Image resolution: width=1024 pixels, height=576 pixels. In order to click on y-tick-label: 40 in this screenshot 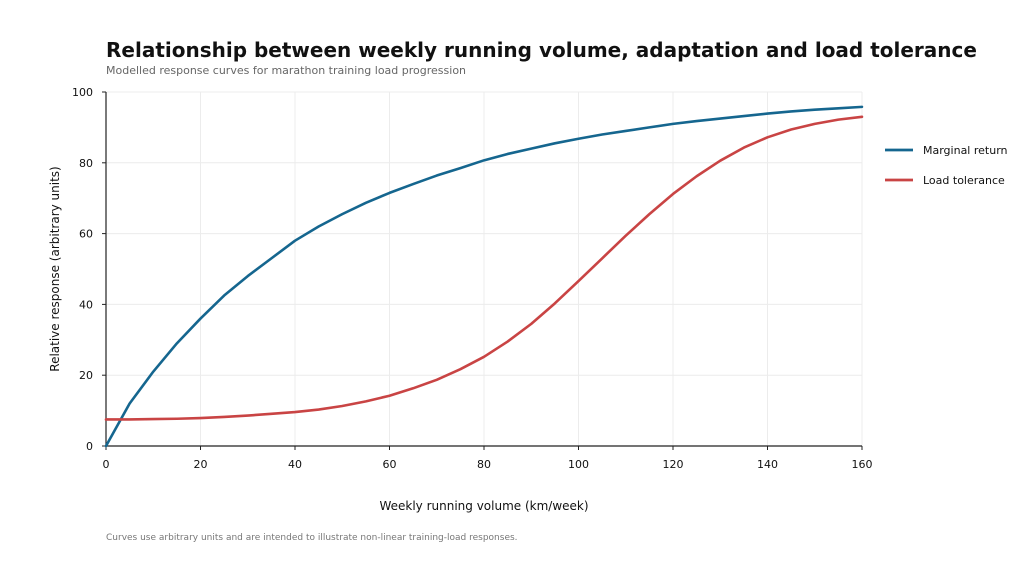, I will do `click(86, 304)`.